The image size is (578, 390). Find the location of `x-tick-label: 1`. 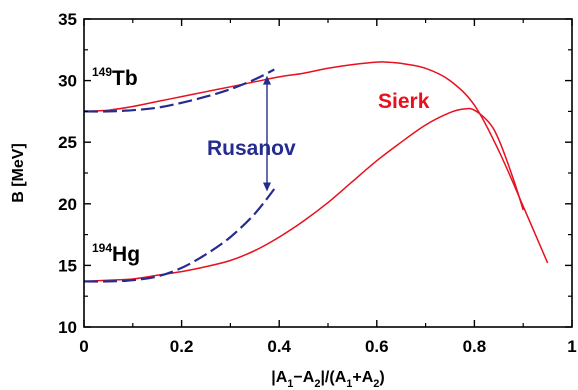

x-tick-label: 1 is located at coordinates (571, 346).